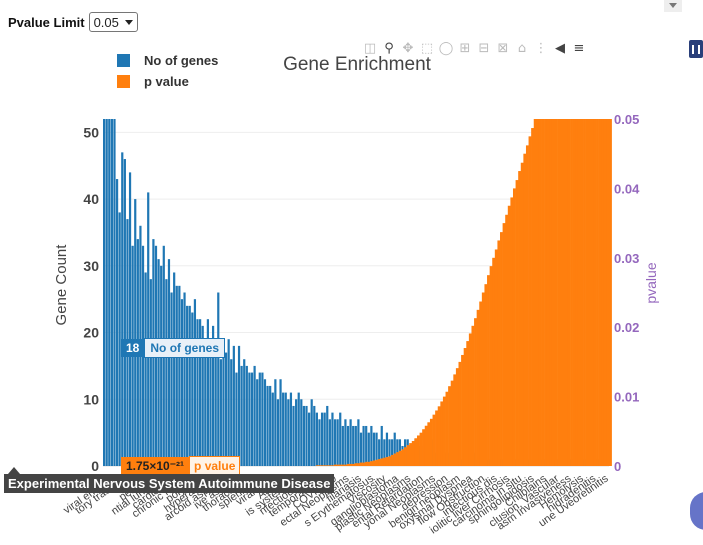  Describe the element at coordinates (579, 48) in the screenshot. I see `hover-compare-icon: ≡` at that location.